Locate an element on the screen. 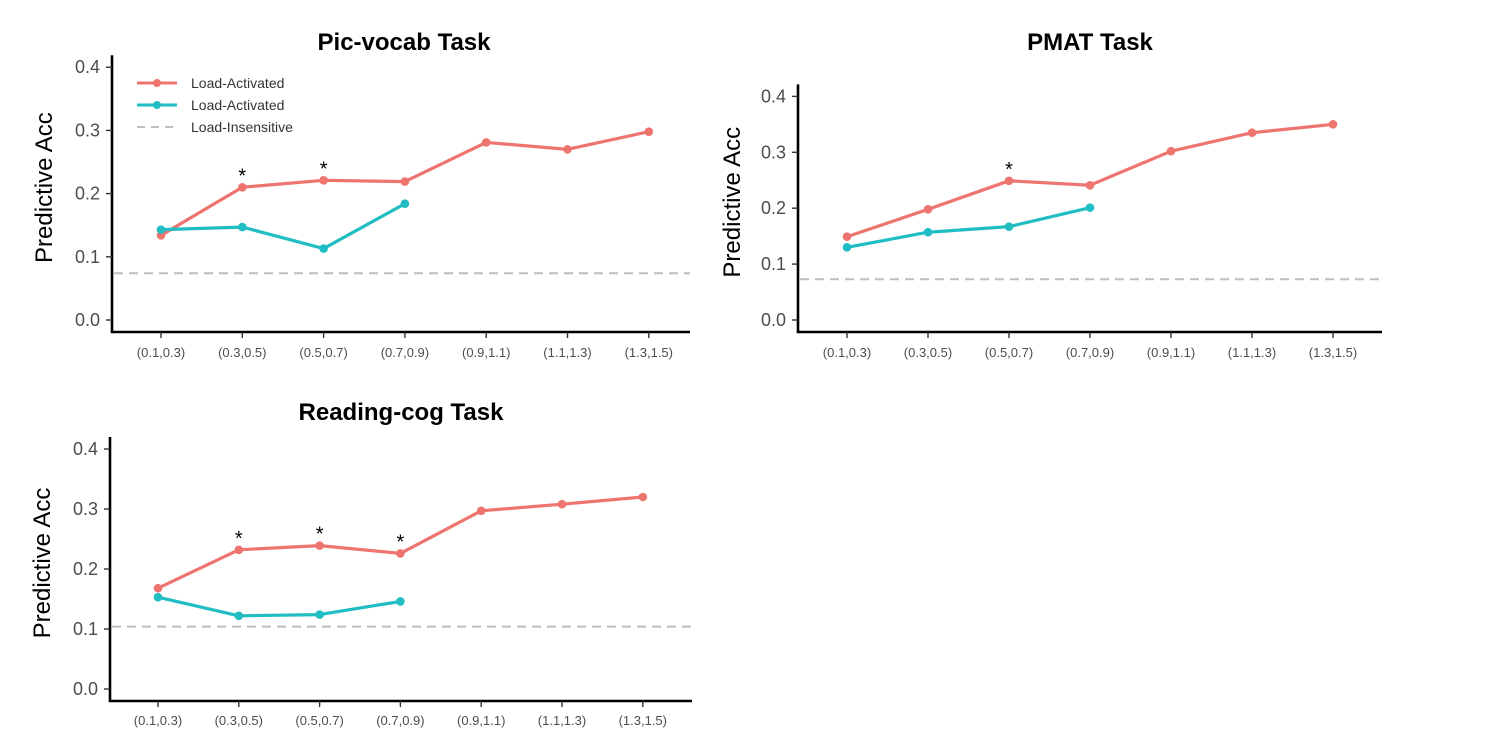 Image resolution: width=1498 pixels, height=755 pixels. legend-label: Load-Insensitive is located at coordinates (242, 127).